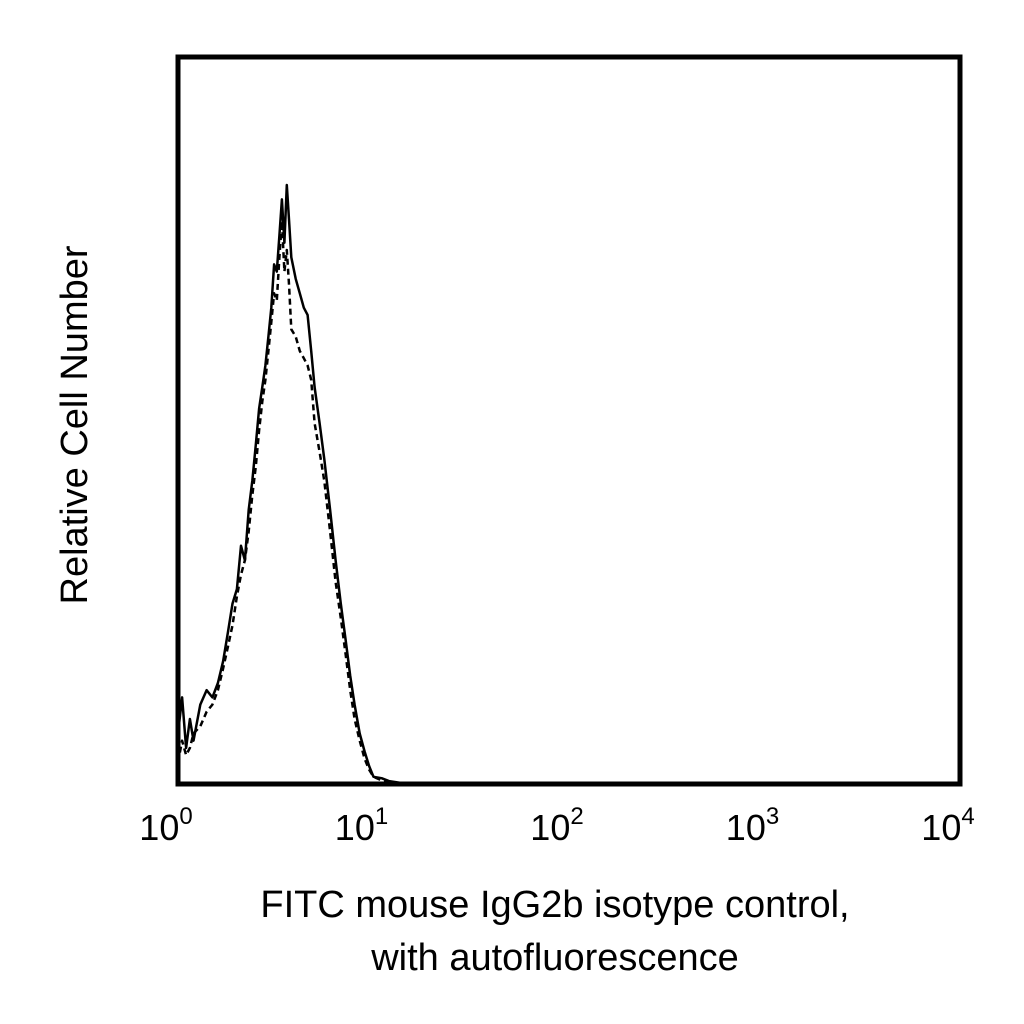 This screenshot has width=1024, height=1024. What do you see at coordinates (75, 424) in the screenshot?
I see `y-axis-title: Relative Cell Number` at bounding box center [75, 424].